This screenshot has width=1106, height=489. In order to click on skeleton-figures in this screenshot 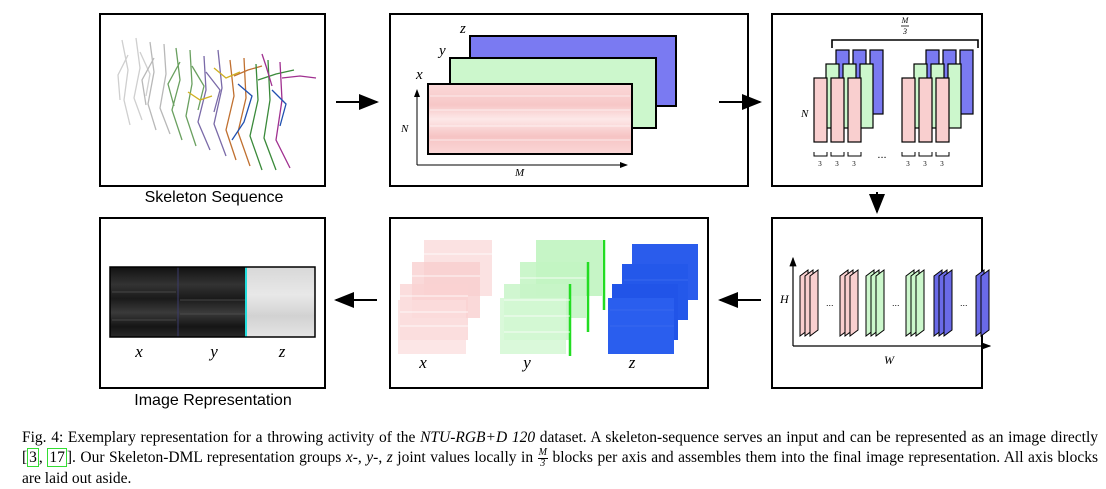, I will do `click(217, 104)`.